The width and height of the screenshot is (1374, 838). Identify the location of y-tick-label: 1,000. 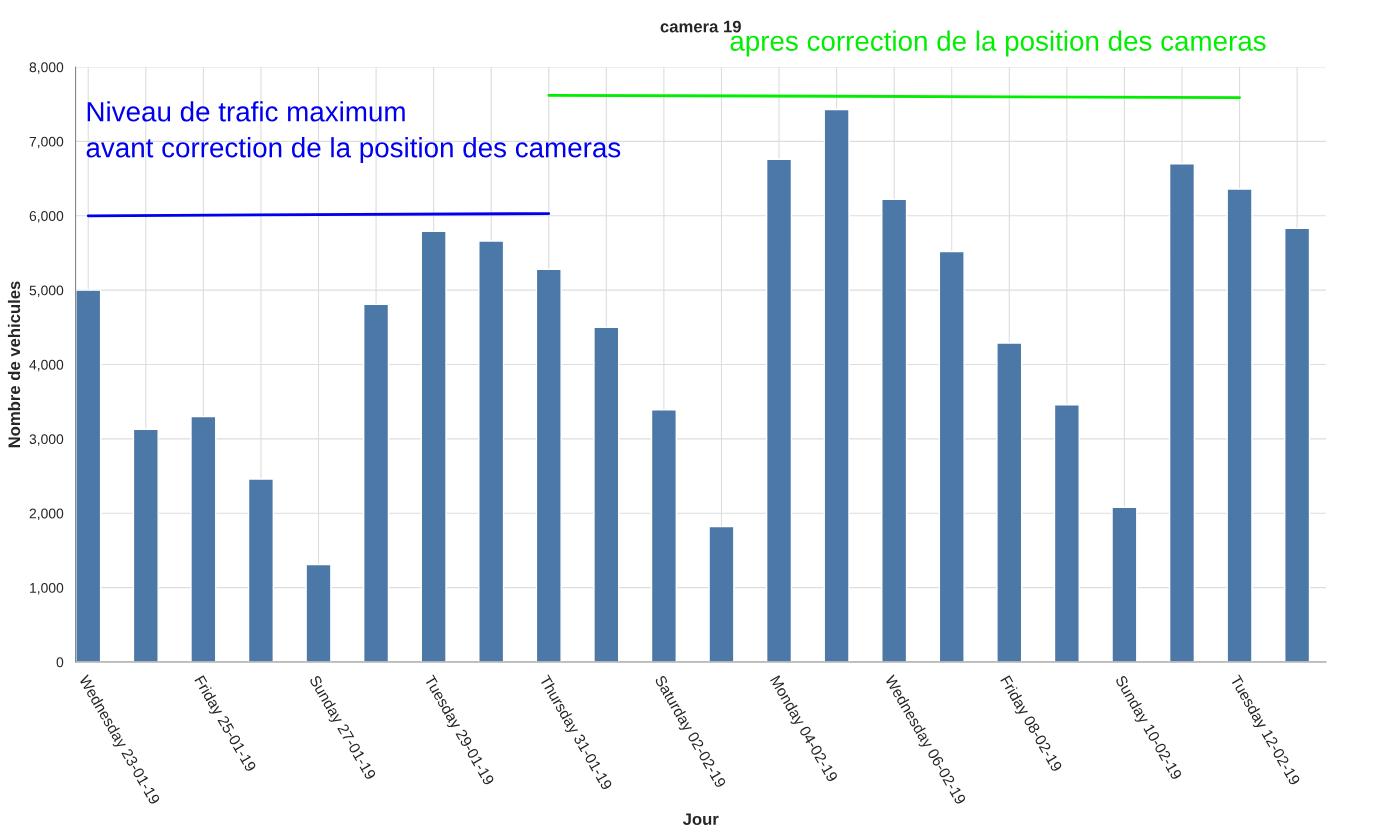
(47, 588).